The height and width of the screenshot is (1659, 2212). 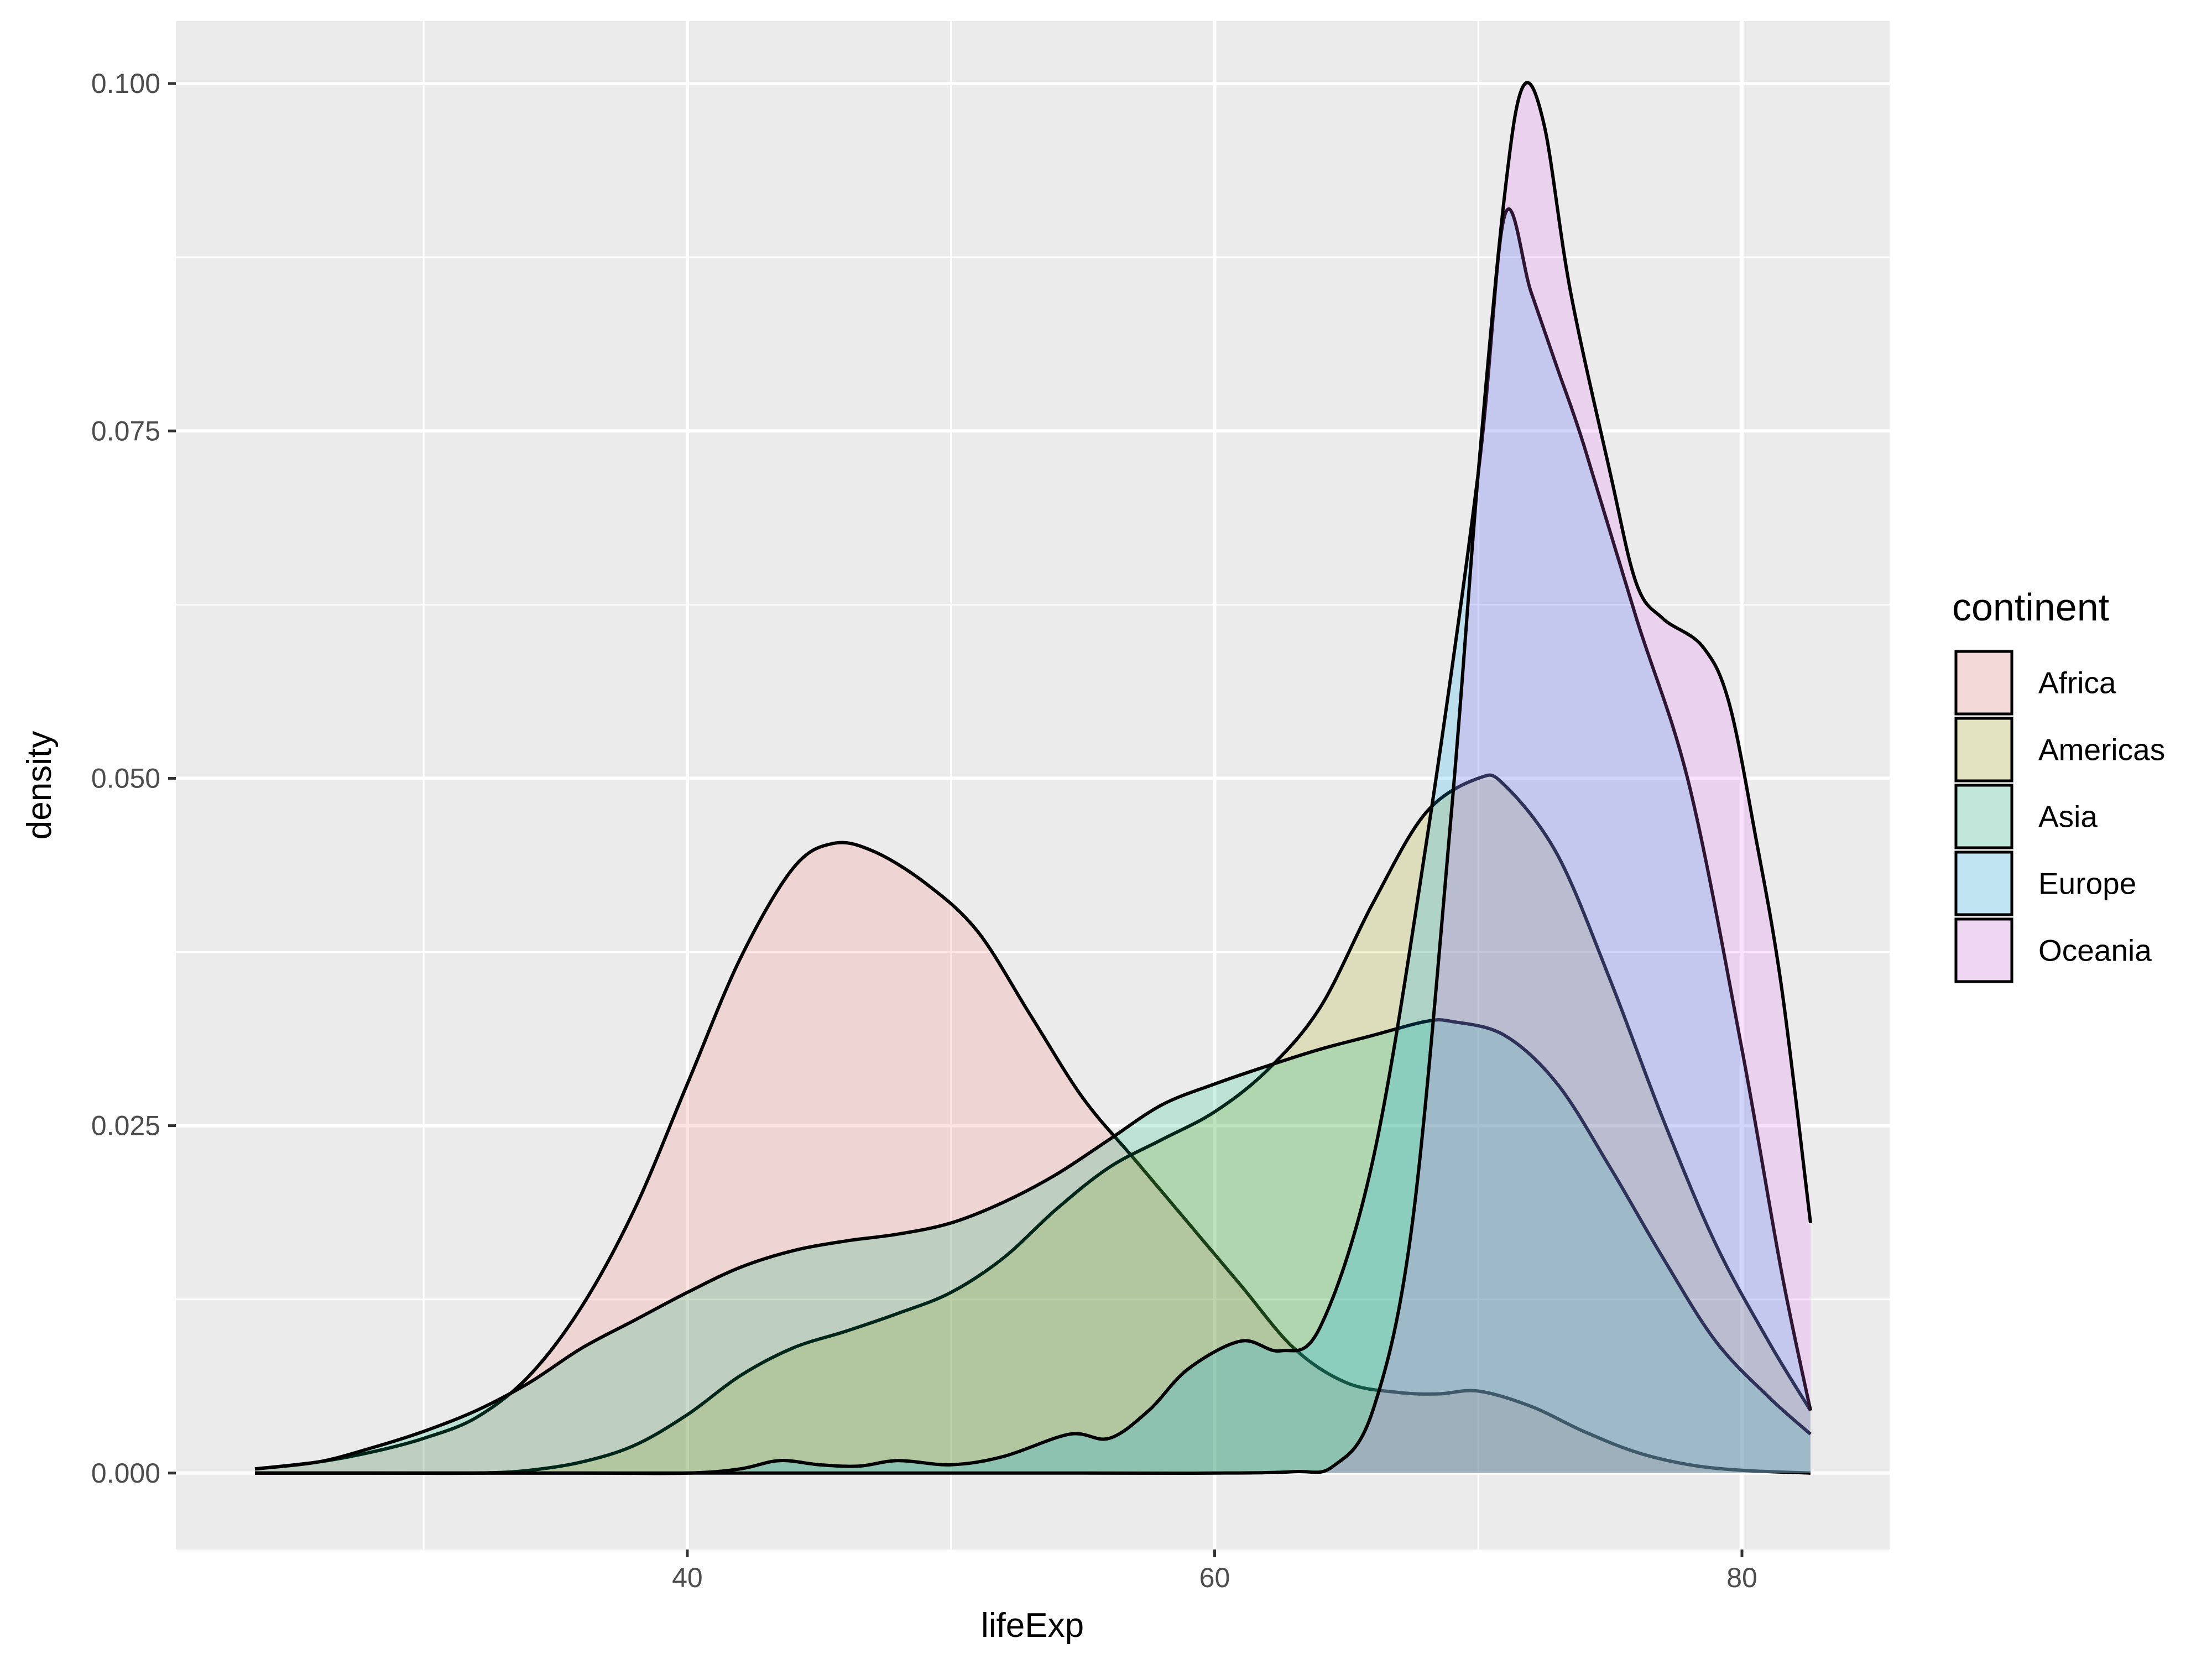 I want to click on legend-label-asia: Asia, so click(x=2068, y=817).